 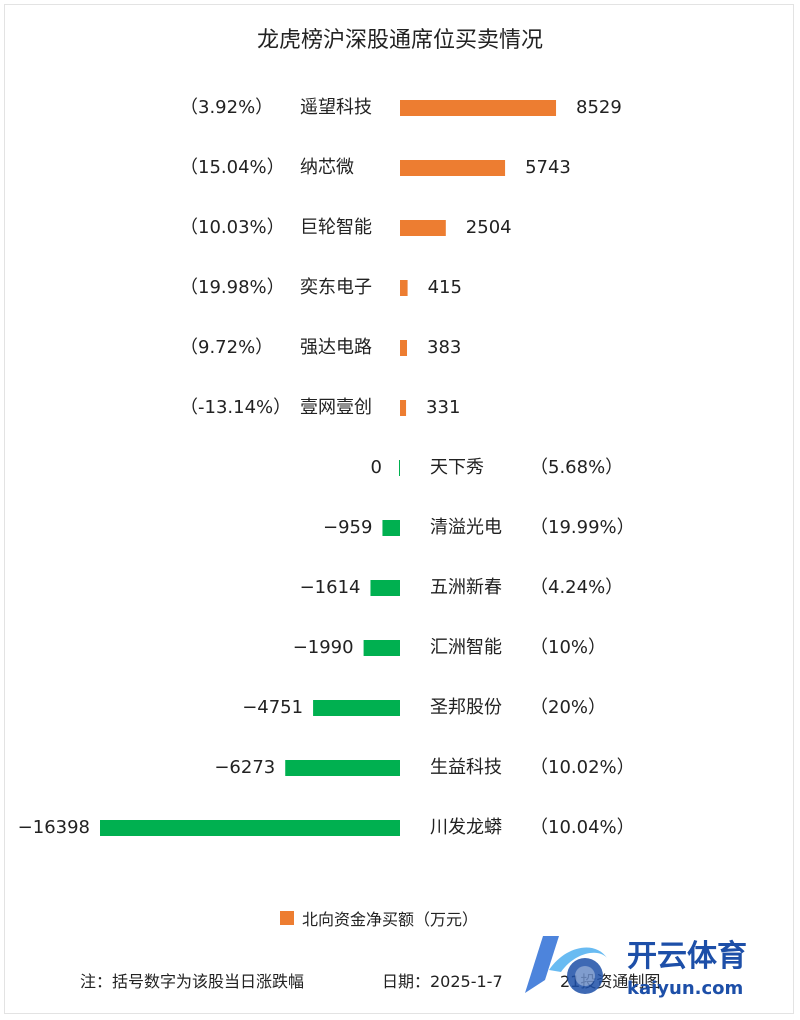 What do you see at coordinates (404, 288) in the screenshot?
I see `bar-奕东电子` at bounding box center [404, 288].